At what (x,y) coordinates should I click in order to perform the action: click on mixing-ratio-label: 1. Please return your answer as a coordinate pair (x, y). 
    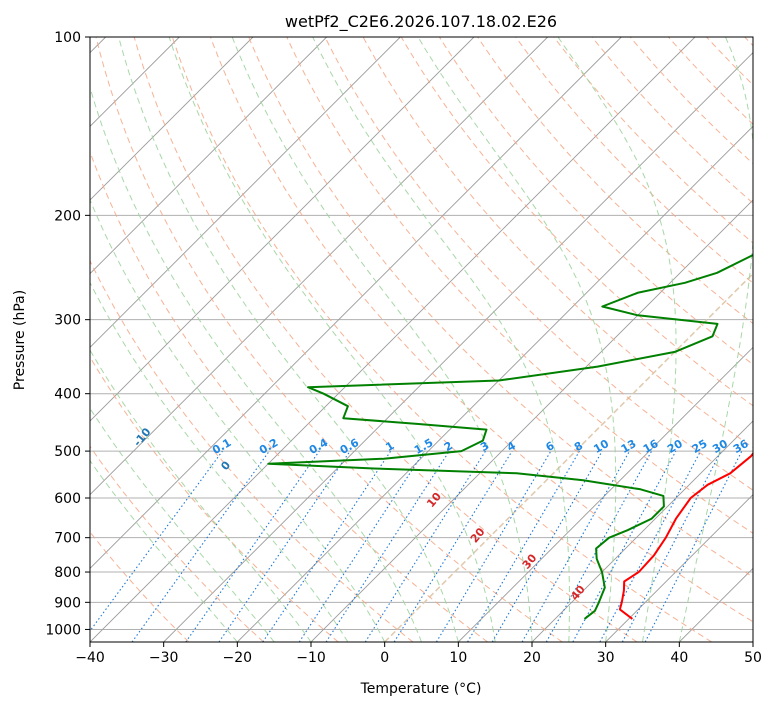
    Looking at the image, I should click on (389, 446).